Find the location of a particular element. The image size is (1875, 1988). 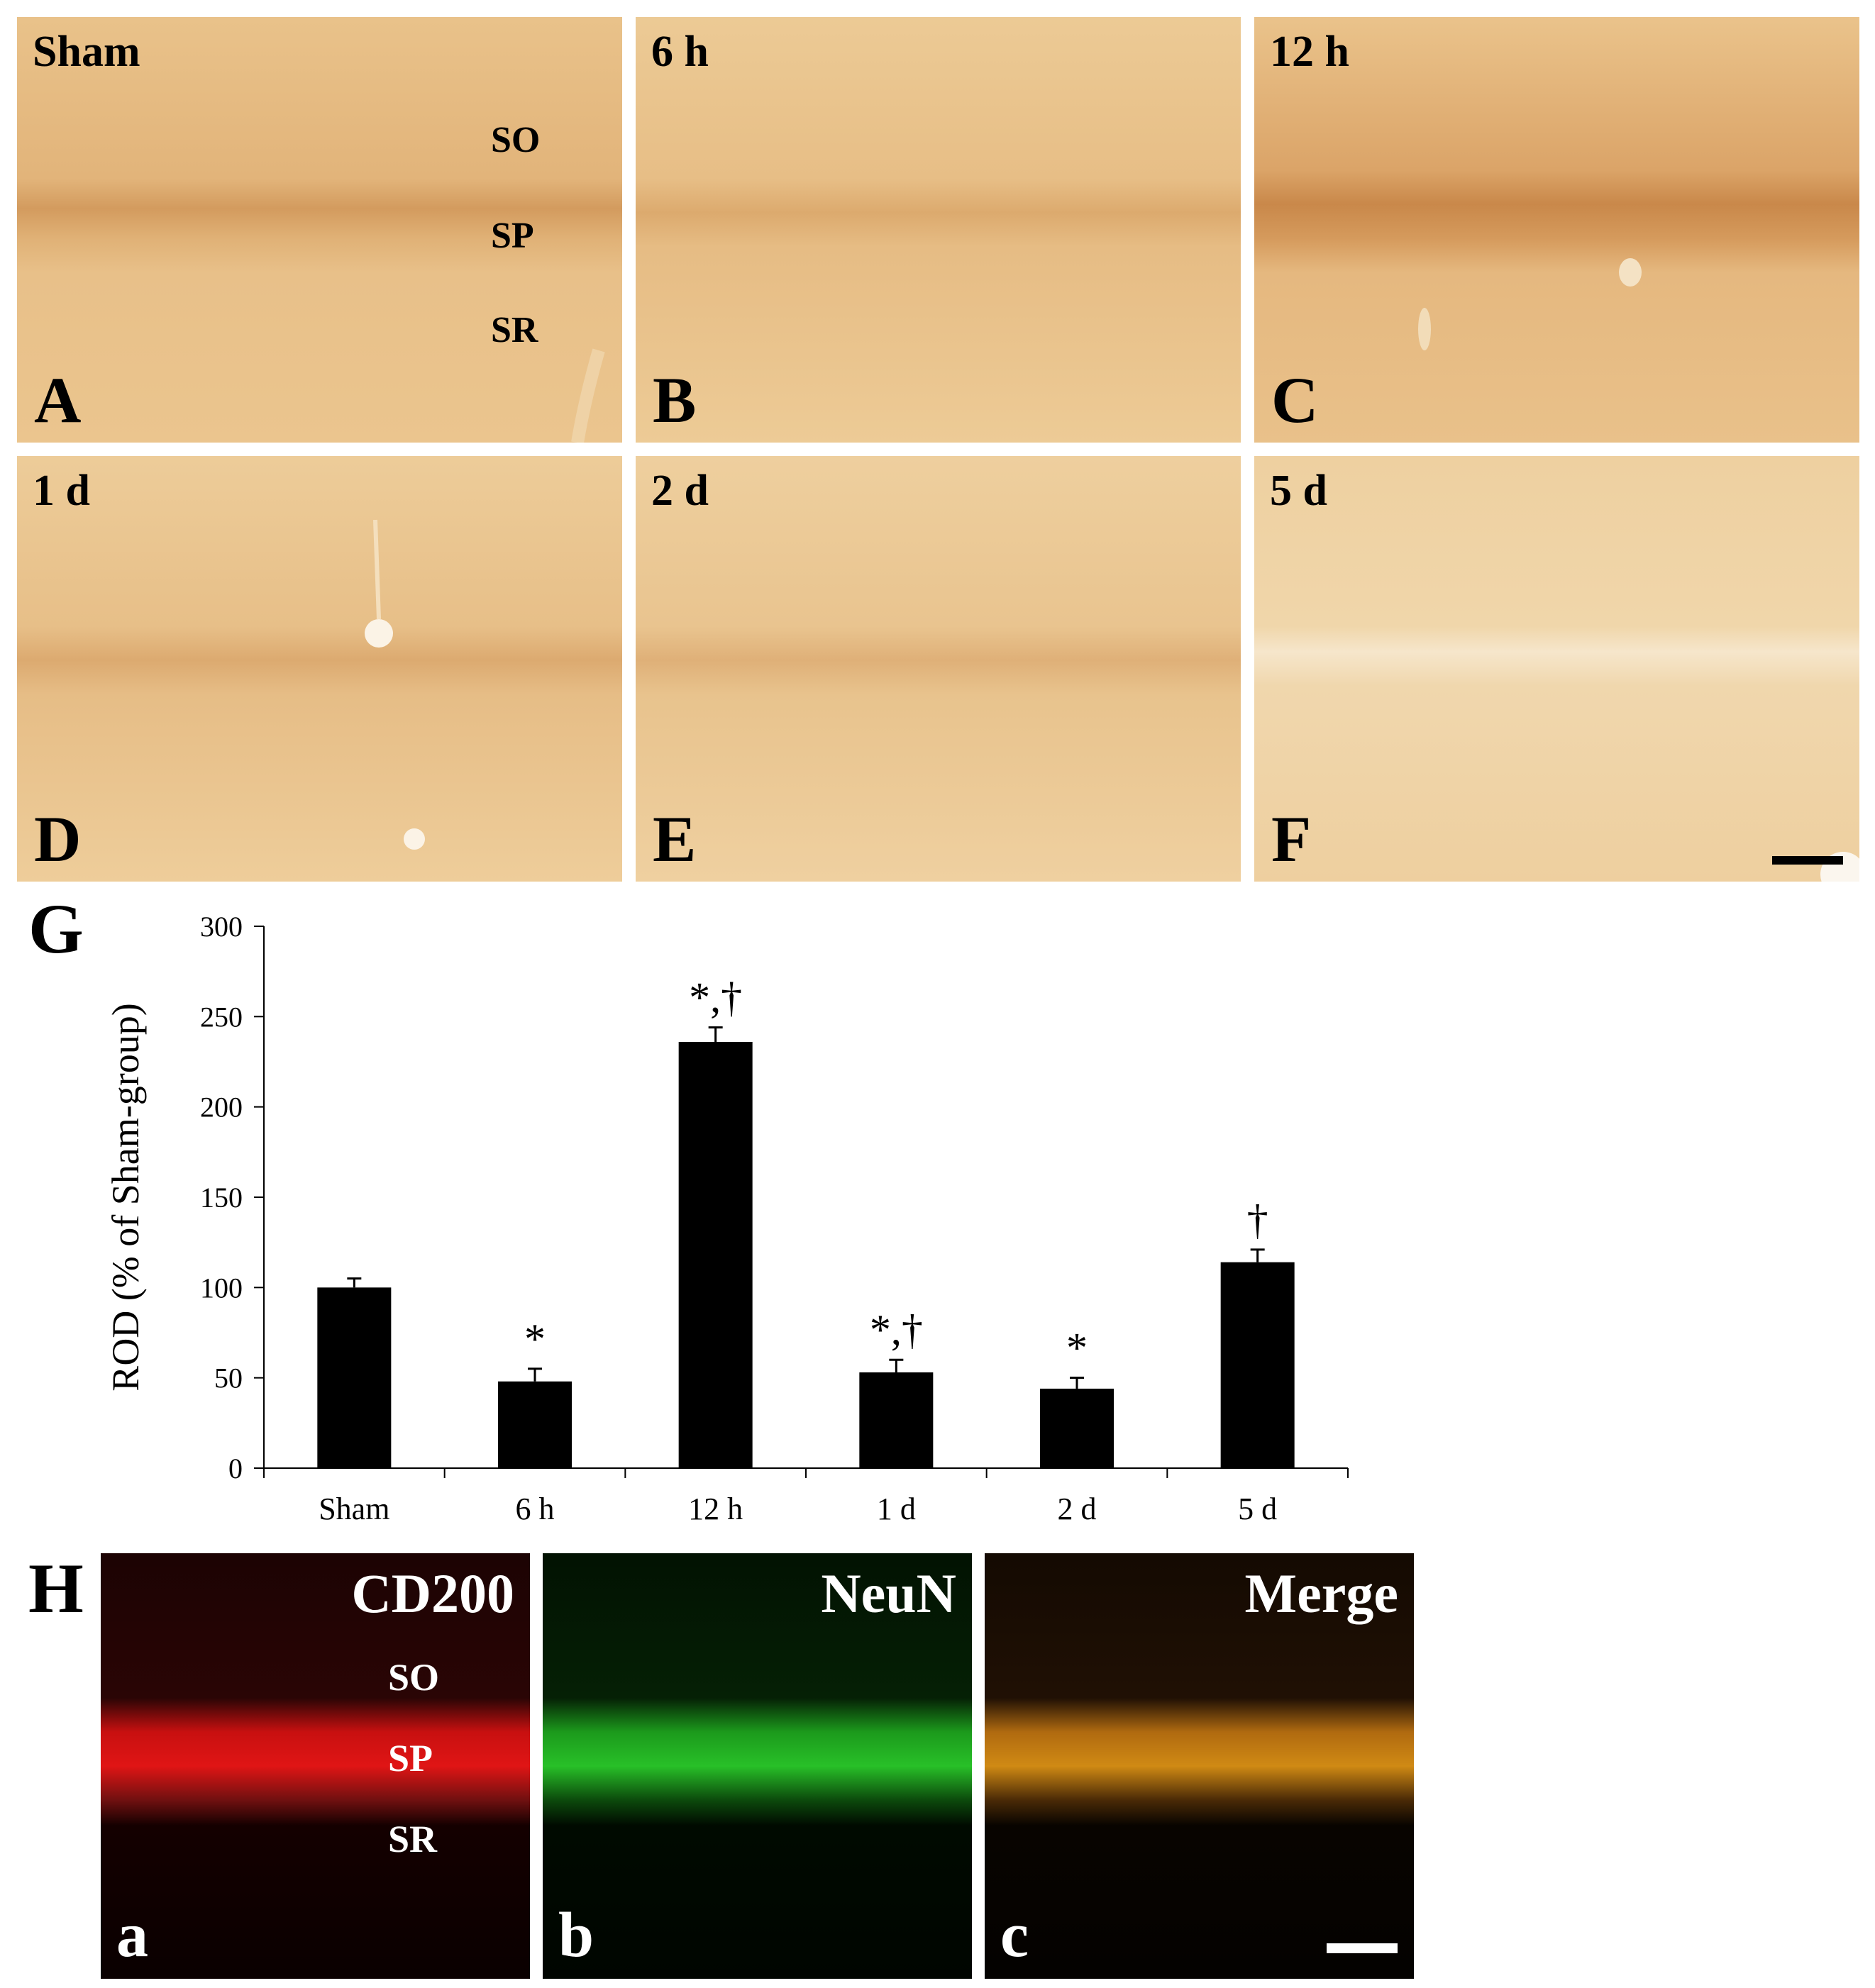

panel-e-2d: 2 d E is located at coordinates (938, 669).